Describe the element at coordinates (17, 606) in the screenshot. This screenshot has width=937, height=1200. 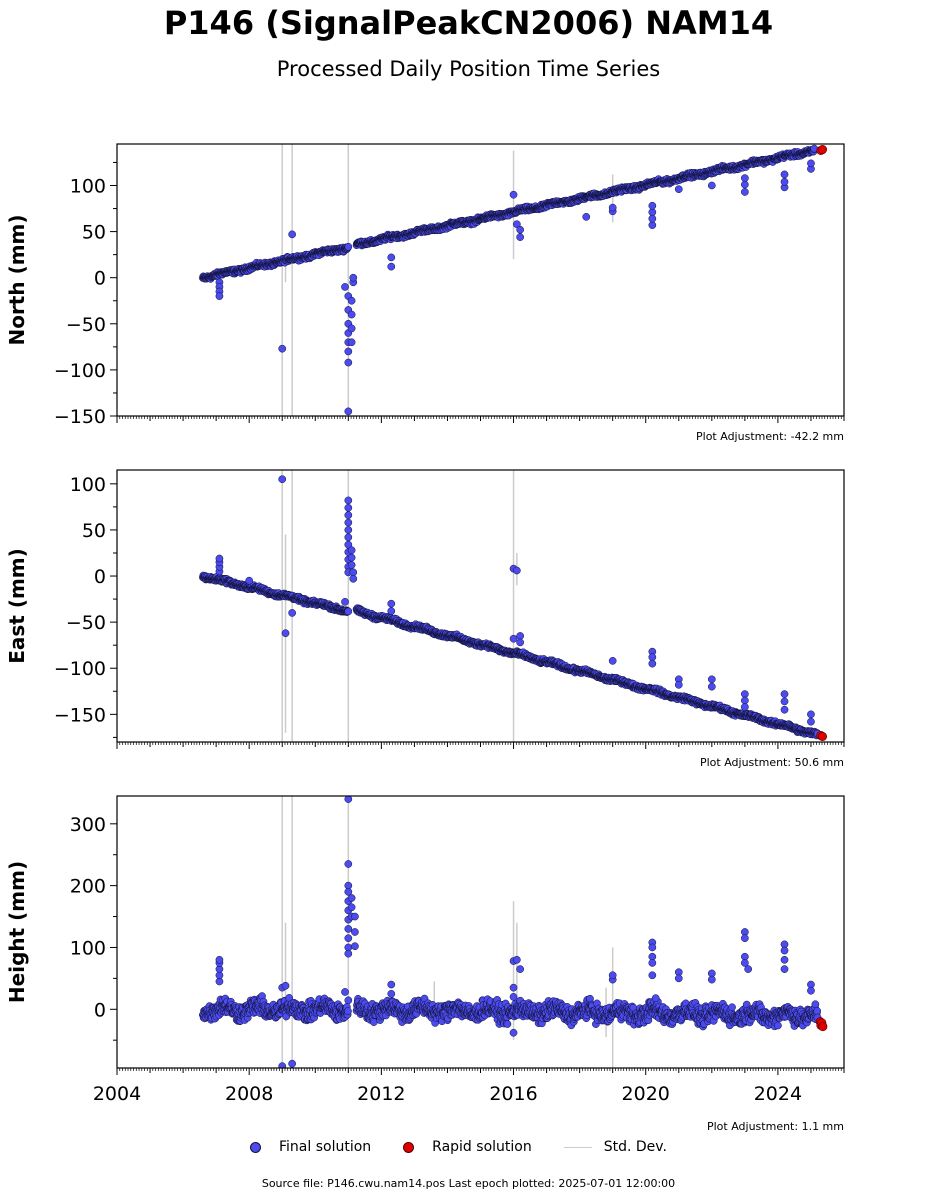
I see `y-axis-label: East (mm)` at that location.